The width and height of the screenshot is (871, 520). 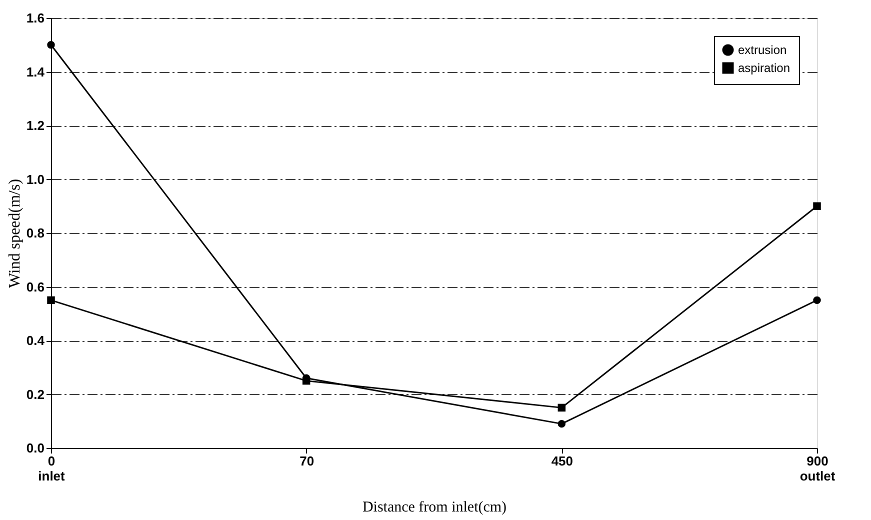 I want to click on y-tick-label: 1.6, so click(x=35, y=18).